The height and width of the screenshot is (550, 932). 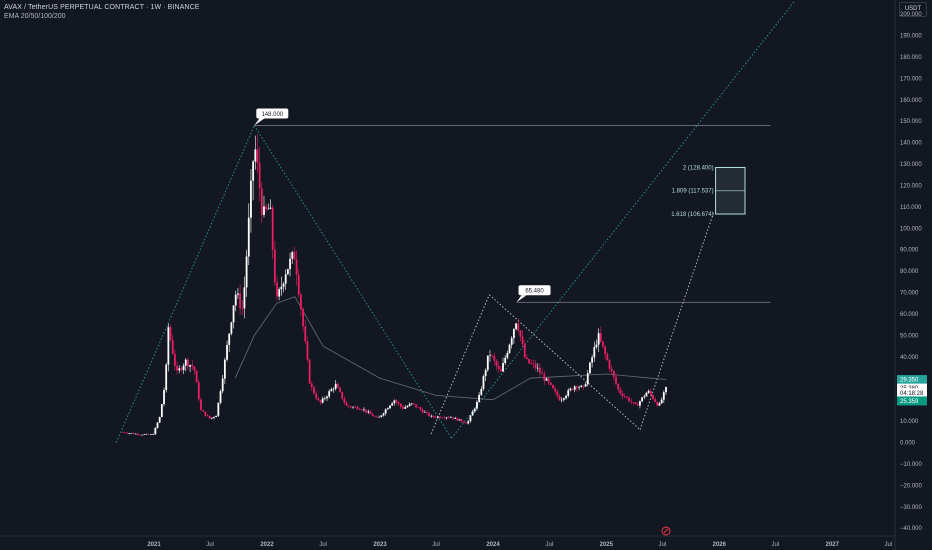 What do you see at coordinates (909, 402) in the screenshot?
I see `price-label: 25.359` at bounding box center [909, 402].